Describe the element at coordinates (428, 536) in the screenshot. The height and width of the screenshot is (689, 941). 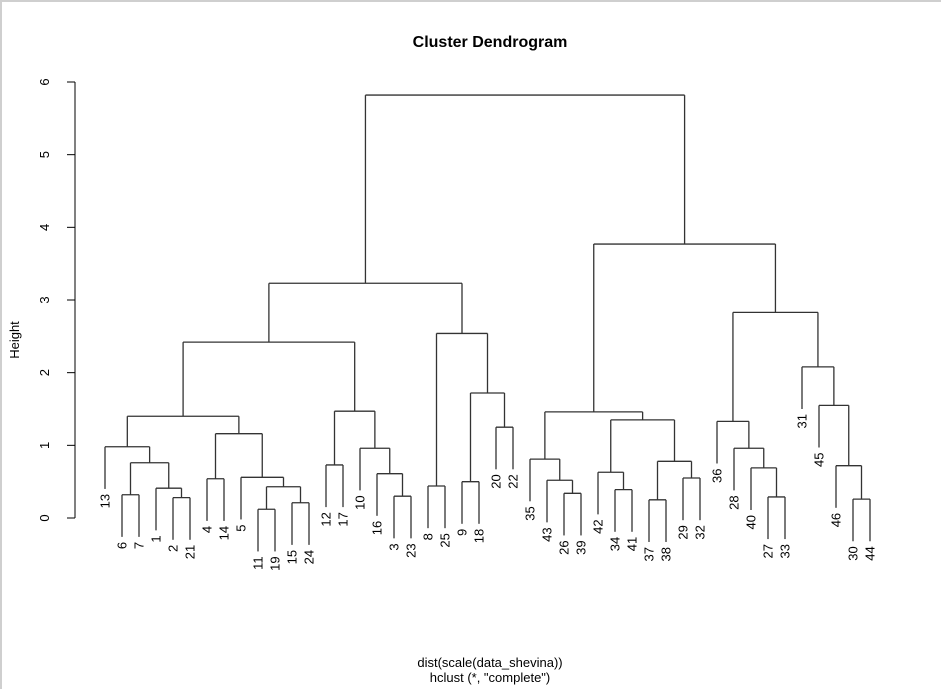
I see `leaf-label: 8` at that location.